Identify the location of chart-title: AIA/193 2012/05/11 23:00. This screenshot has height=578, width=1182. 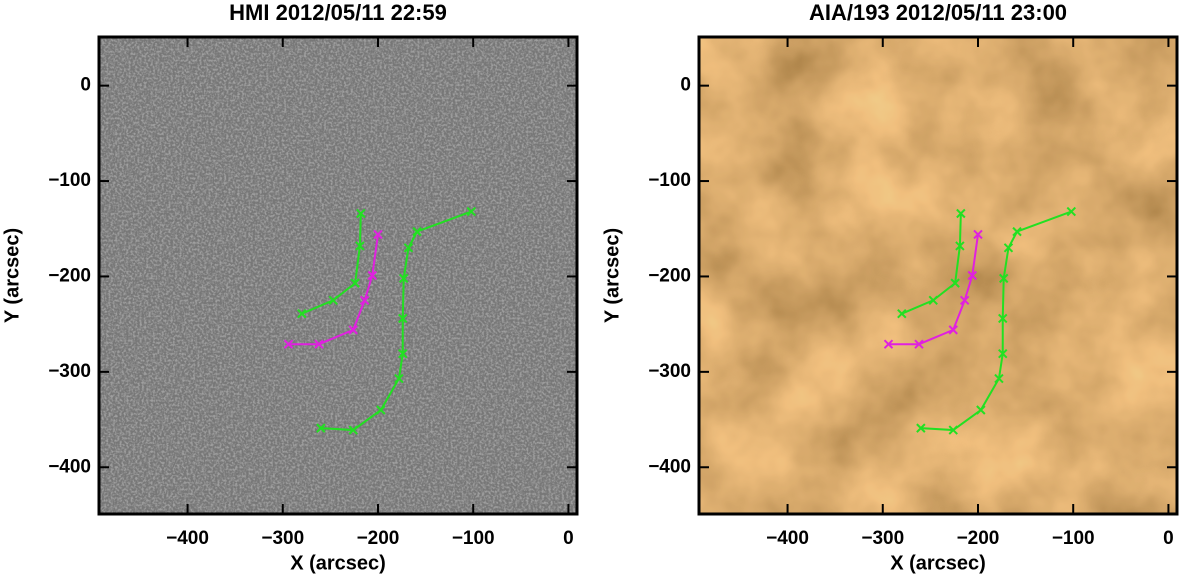
(938, 12).